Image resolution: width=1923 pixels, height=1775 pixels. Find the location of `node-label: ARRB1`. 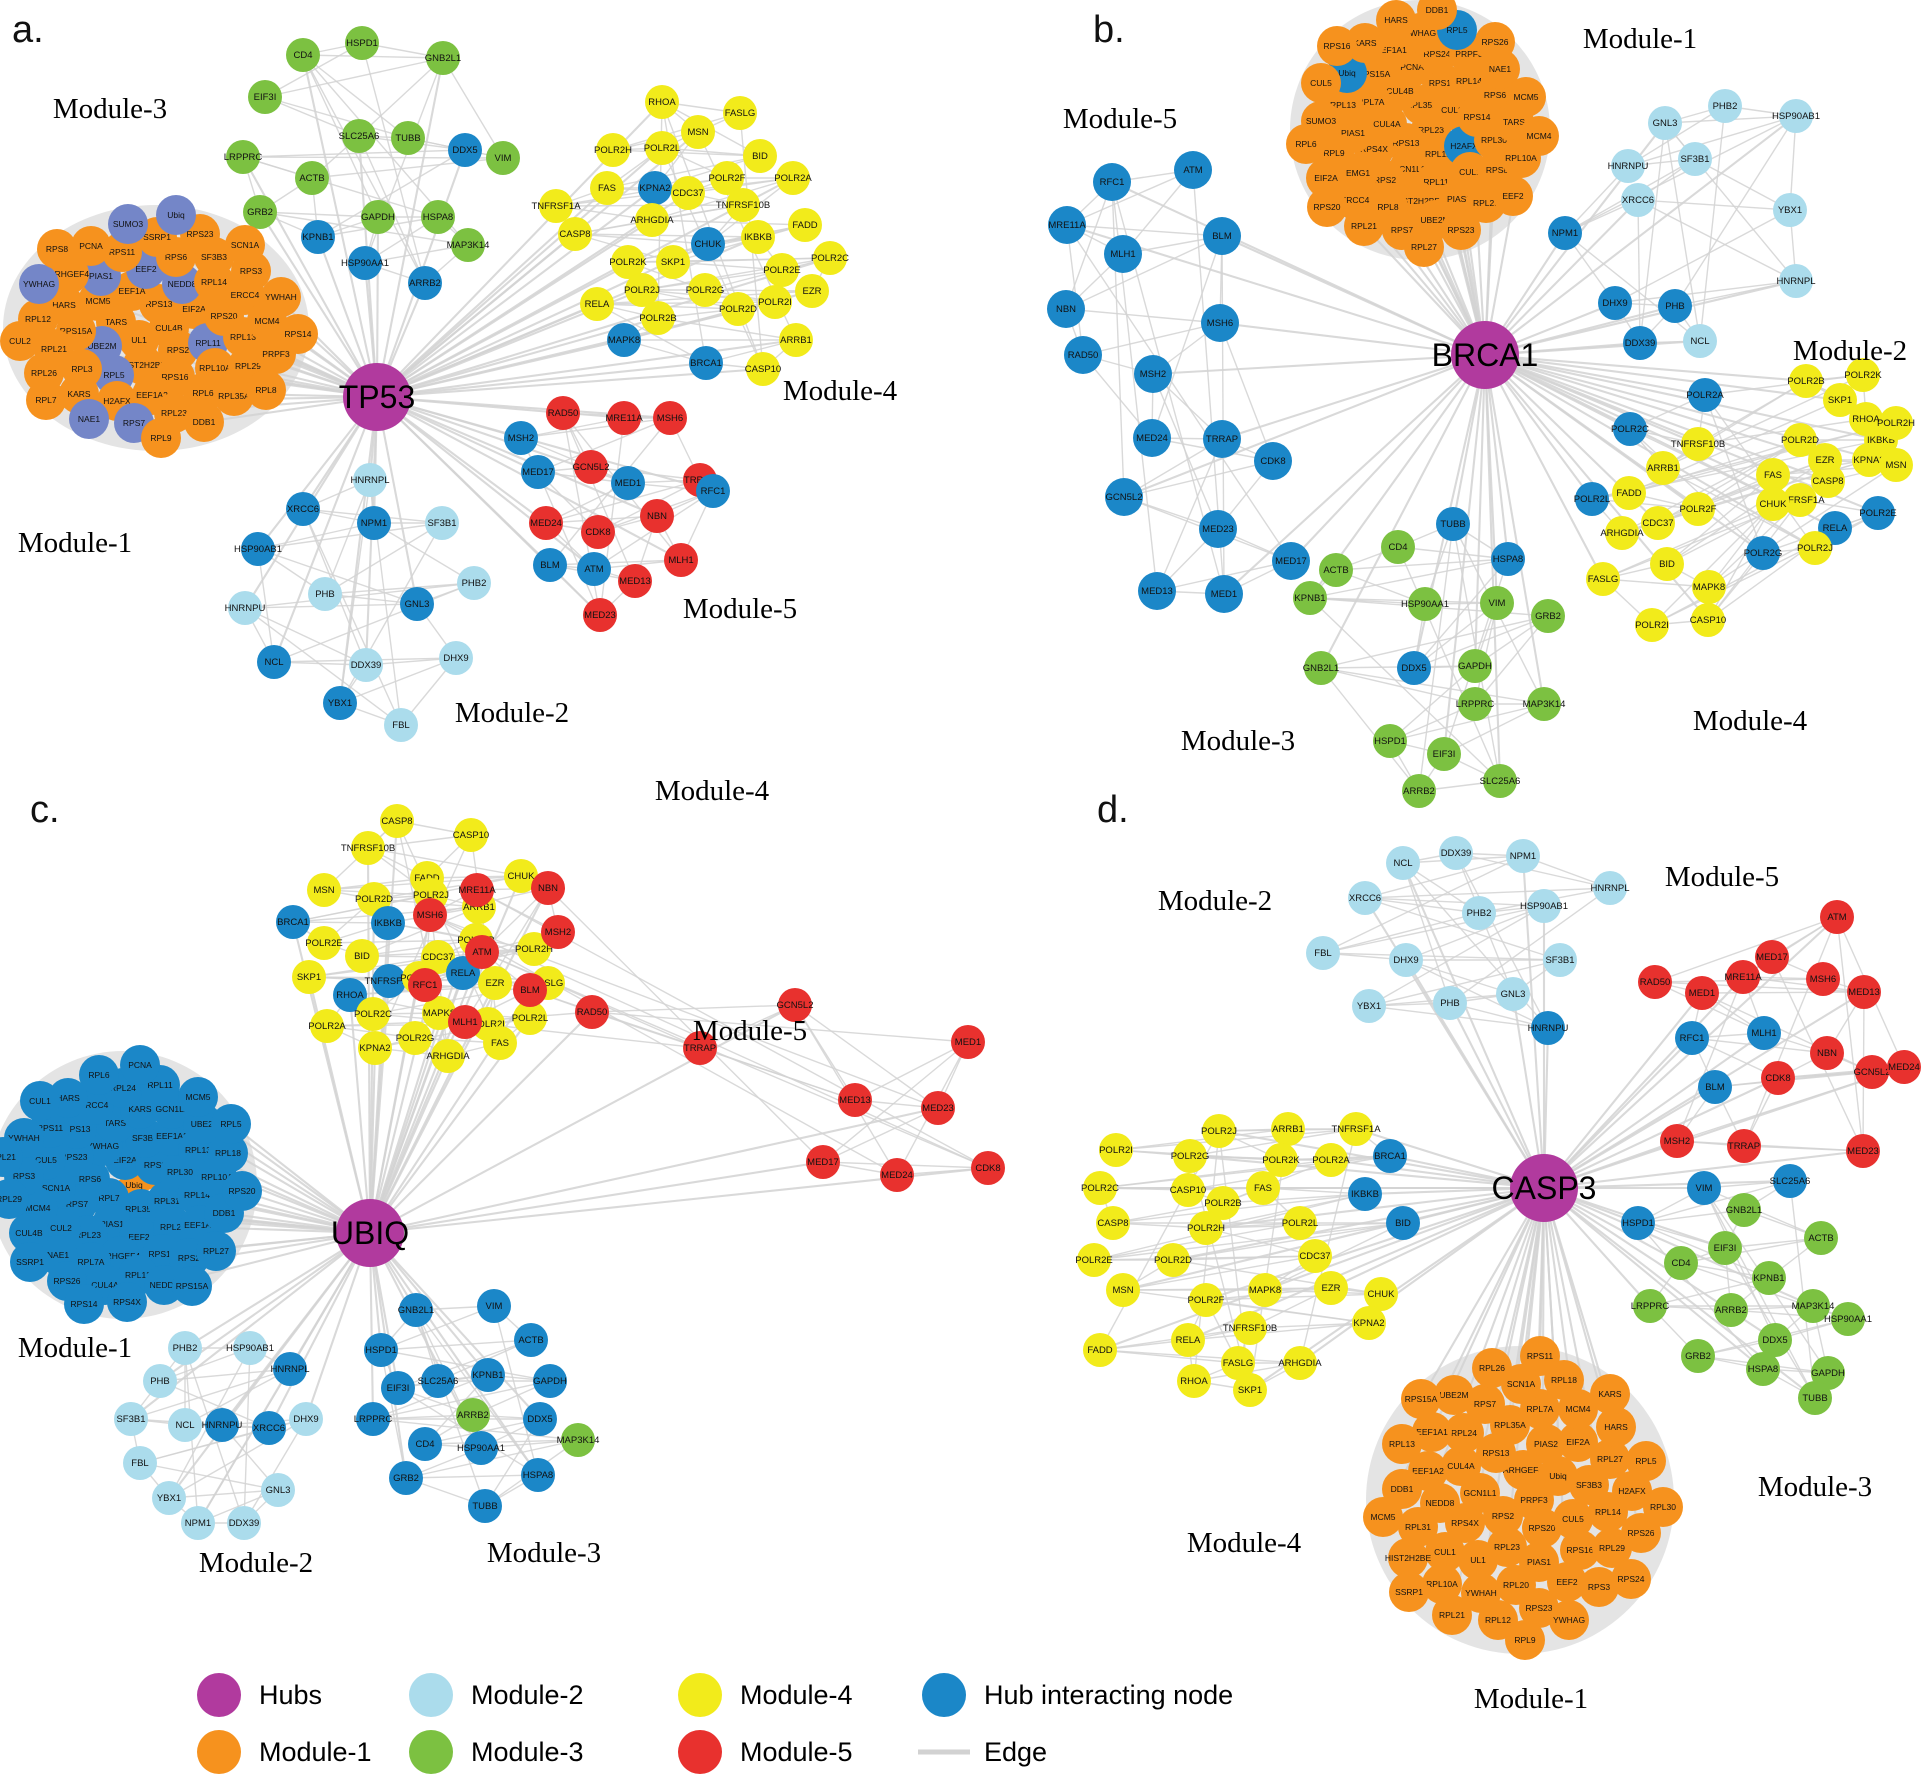

node-label: ARRB1 is located at coordinates (796, 340).